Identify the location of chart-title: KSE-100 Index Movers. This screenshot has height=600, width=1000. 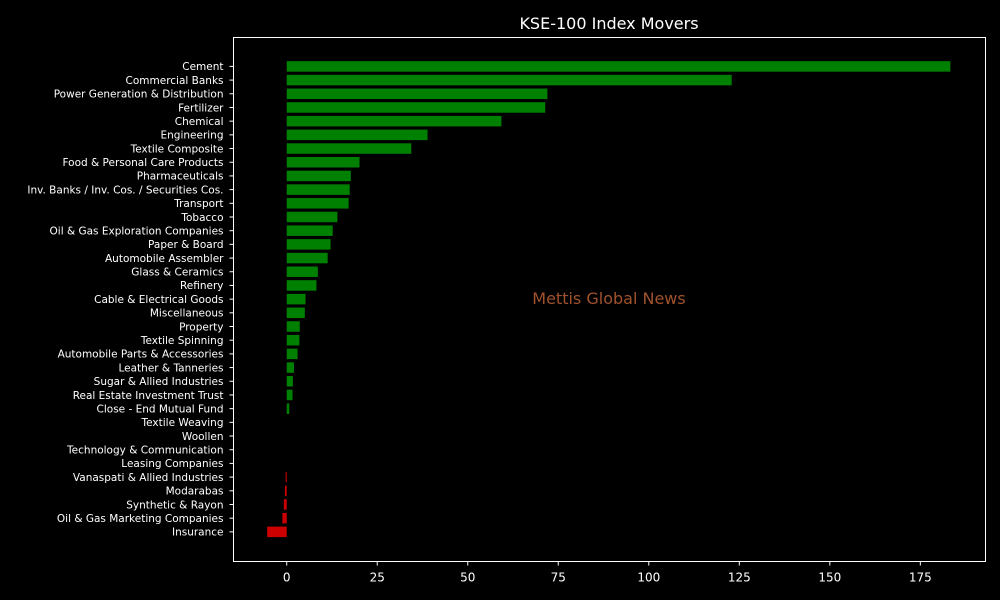
(608, 23).